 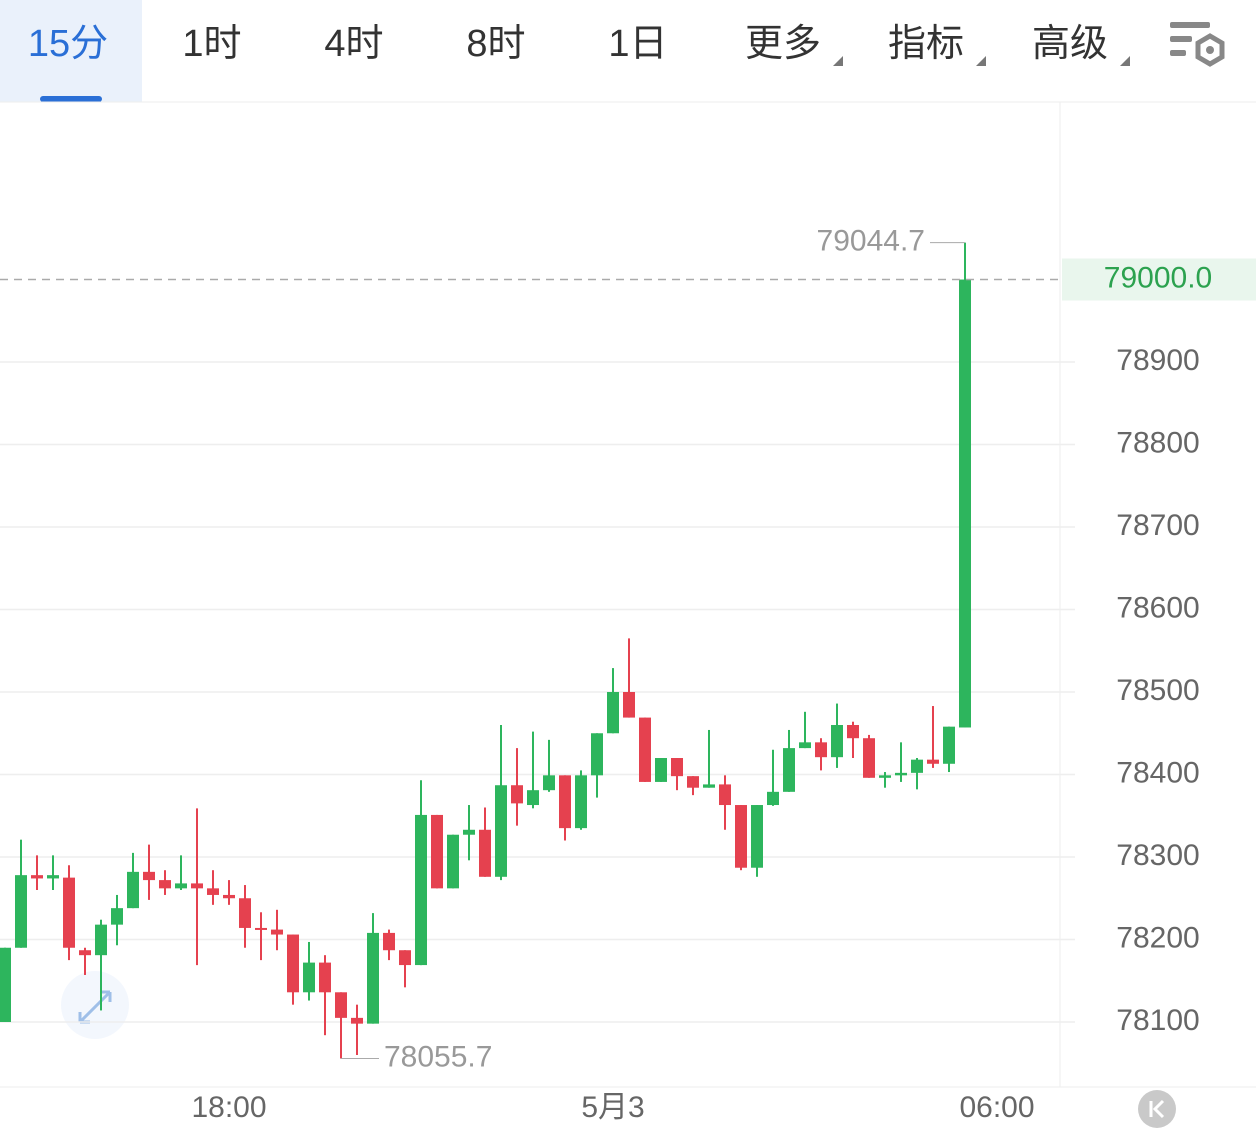 I want to click on zoom-button, so click(x=95, y=1005).